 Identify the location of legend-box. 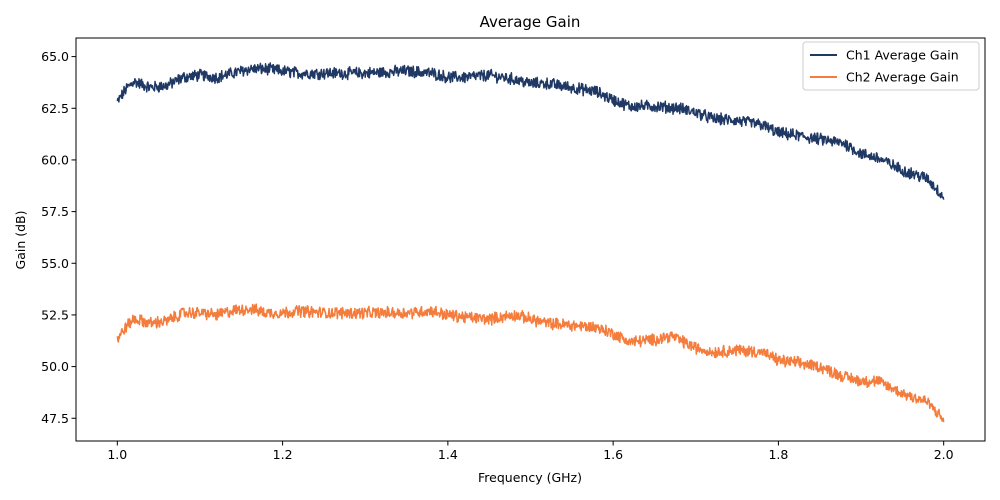
(891, 66).